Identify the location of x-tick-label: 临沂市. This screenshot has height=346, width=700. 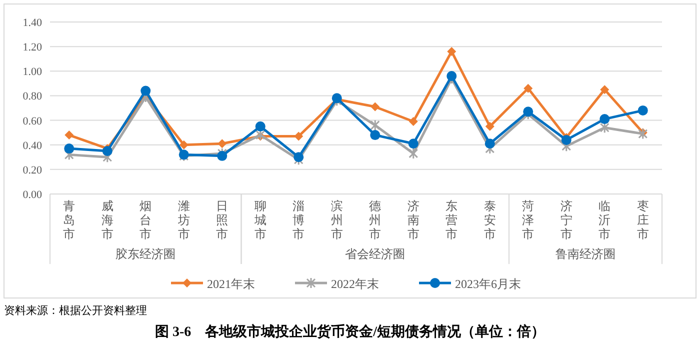
(604, 220).